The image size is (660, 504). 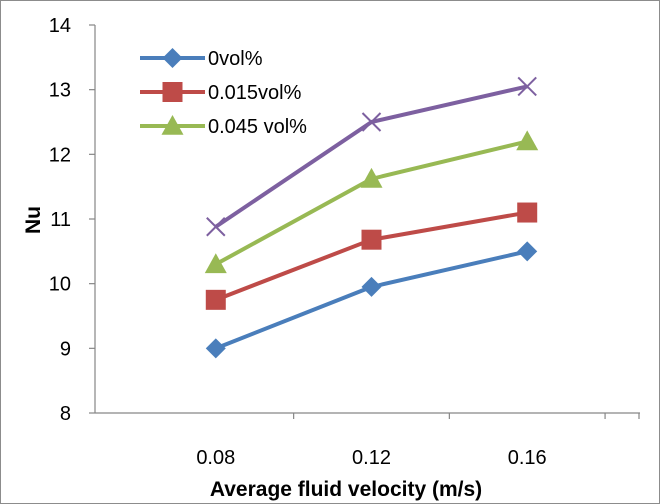 What do you see at coordinates (255, 93) in the screenshot?
I see `legend-label: 0.015vol%` at bounding box center [255, 93].